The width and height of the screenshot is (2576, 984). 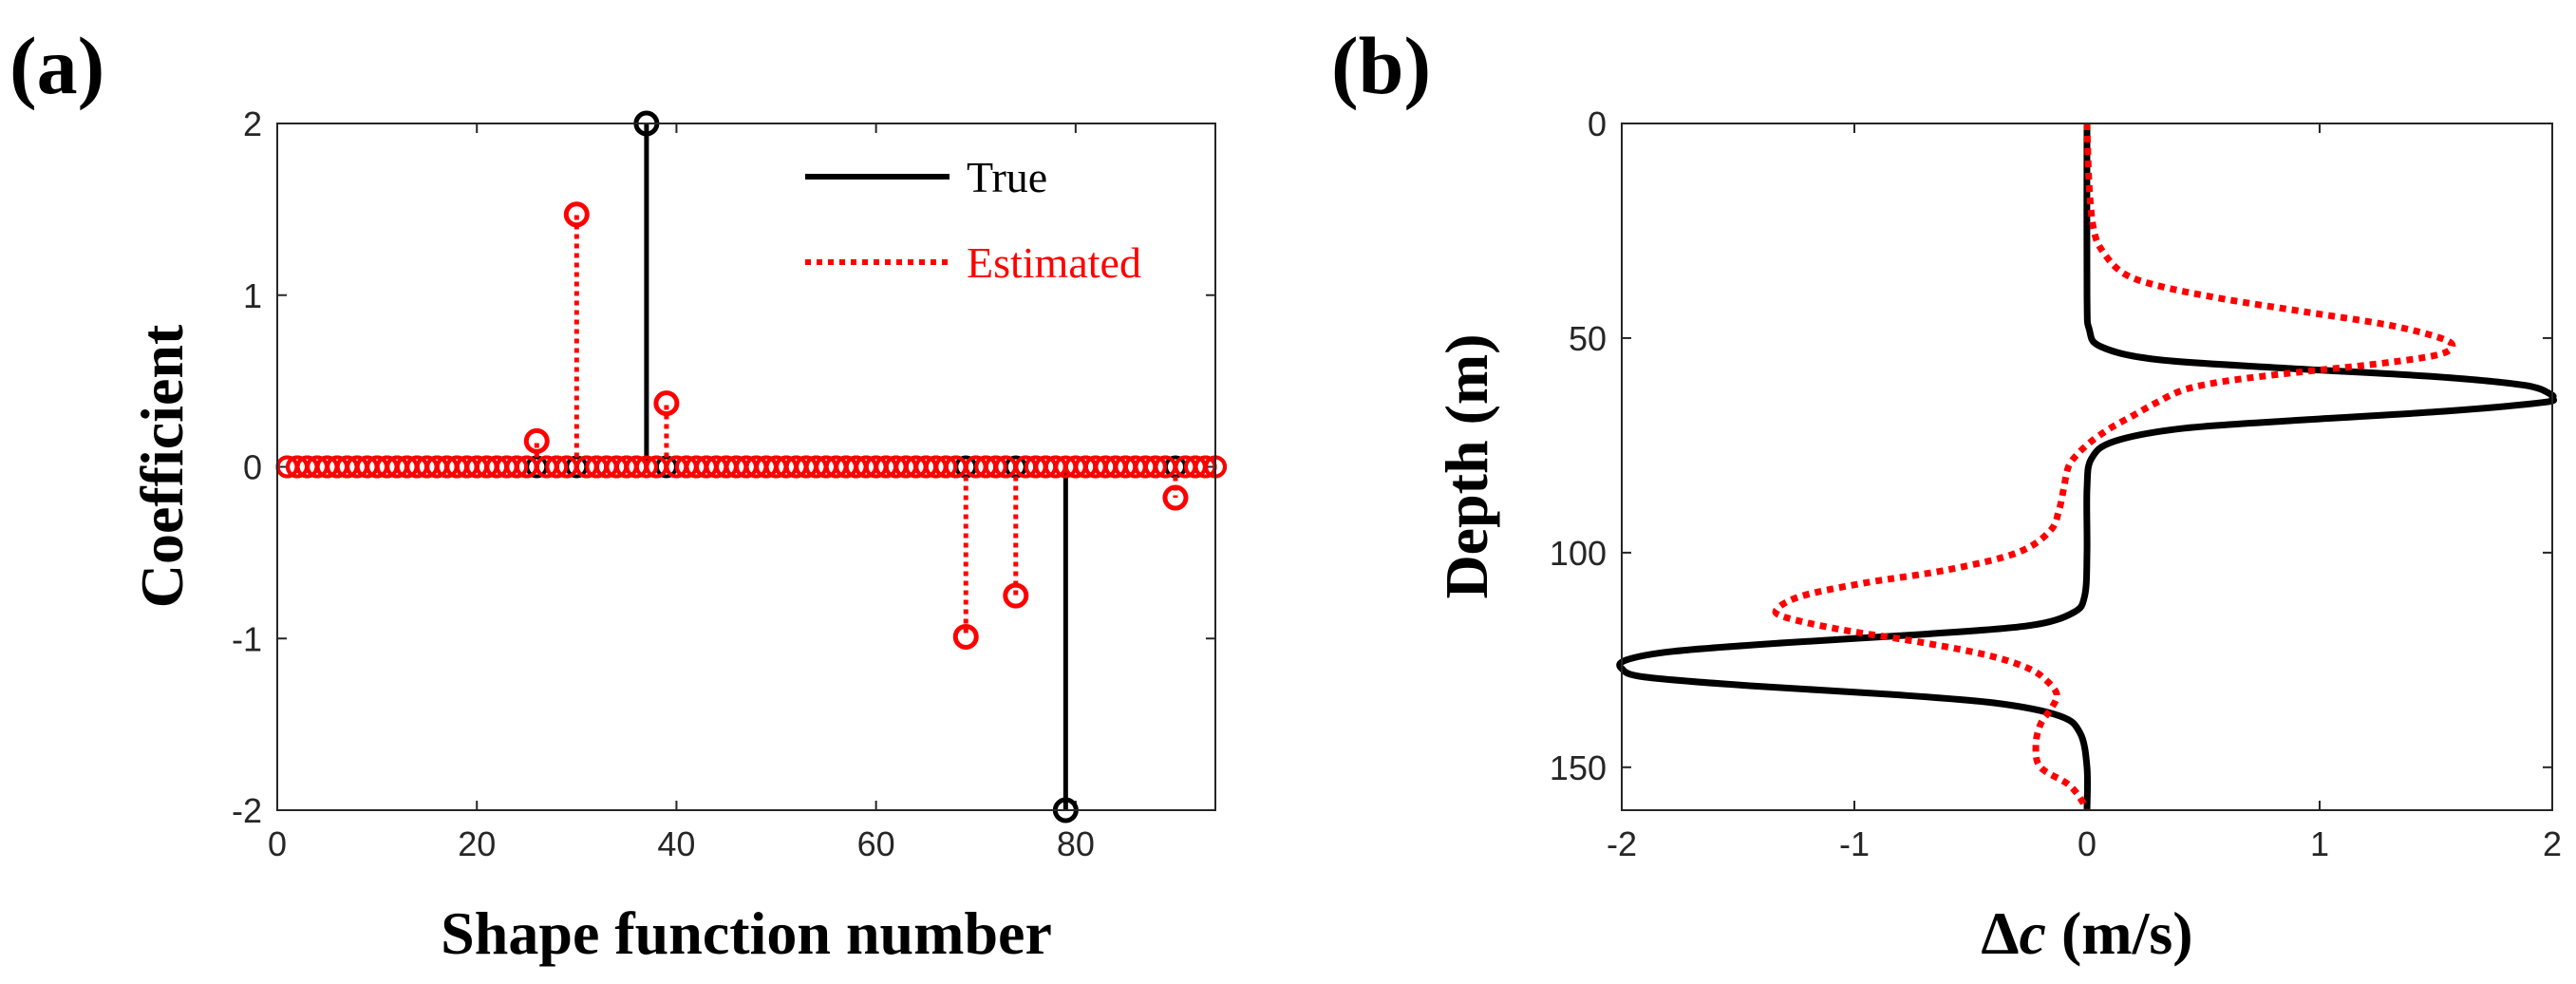 What do you see at coordinates (1466, 465) in the screenshot?
I see `panel-b-y-axis-title: Depth (m)` at bounding box center [1466, 465].